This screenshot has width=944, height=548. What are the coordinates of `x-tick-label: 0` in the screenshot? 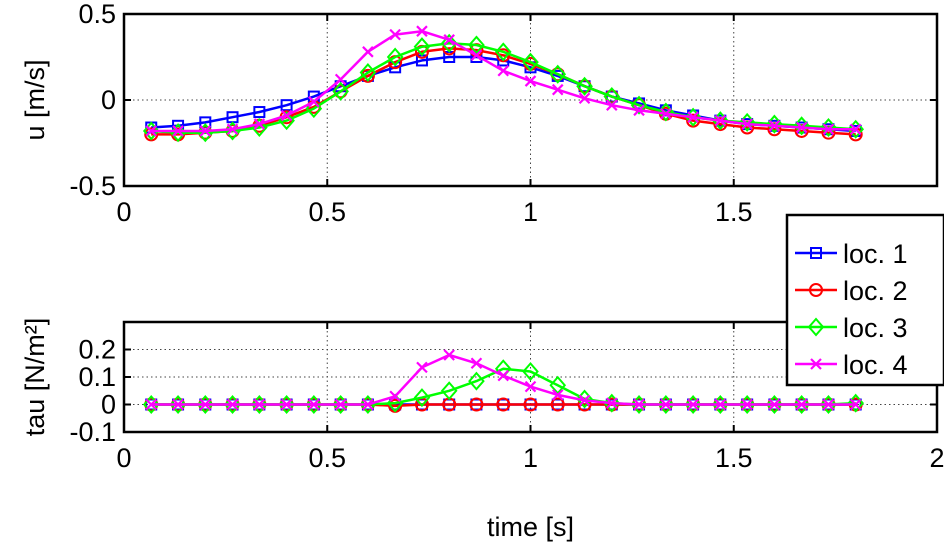 It's located at (123, 458).